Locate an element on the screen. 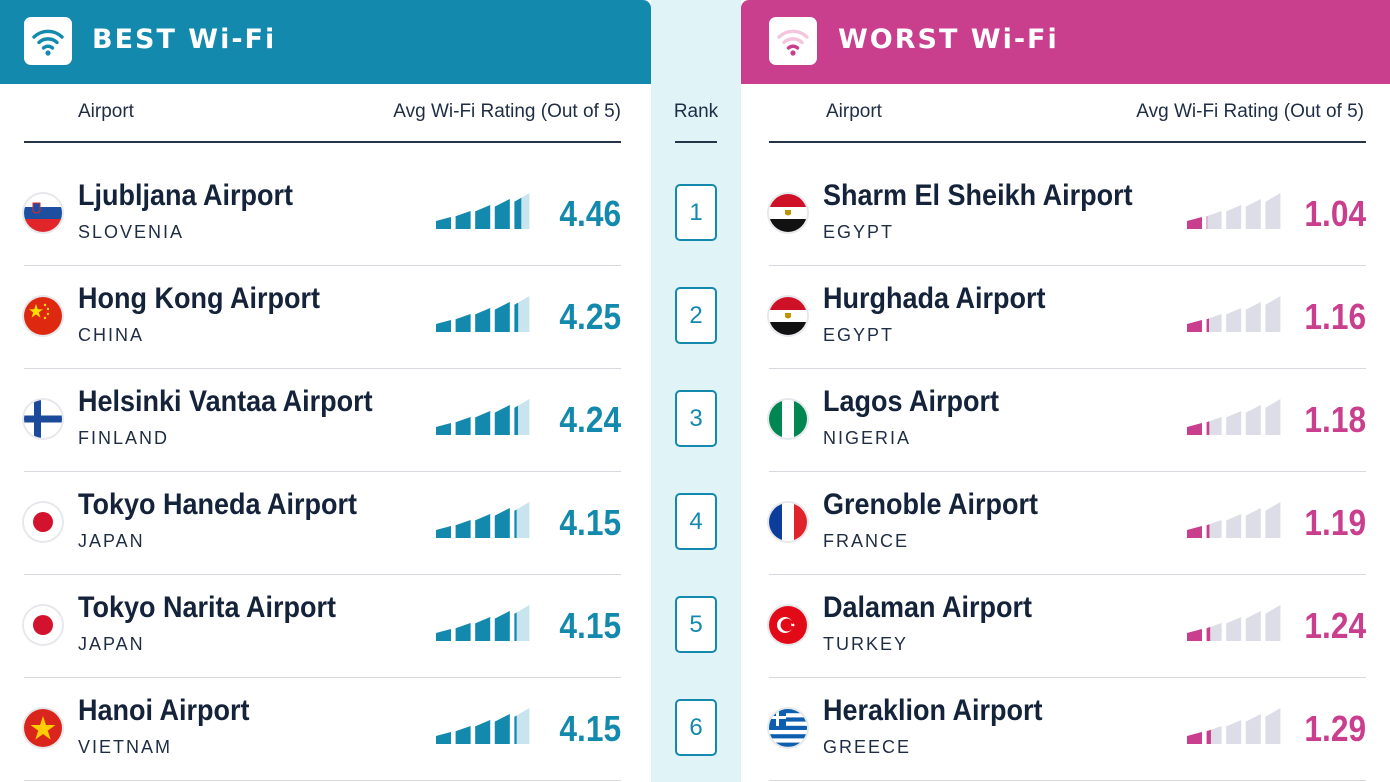 This screenshot has height=782, width=1390. best-country: FINLAND is located at coordinates (124, 438).